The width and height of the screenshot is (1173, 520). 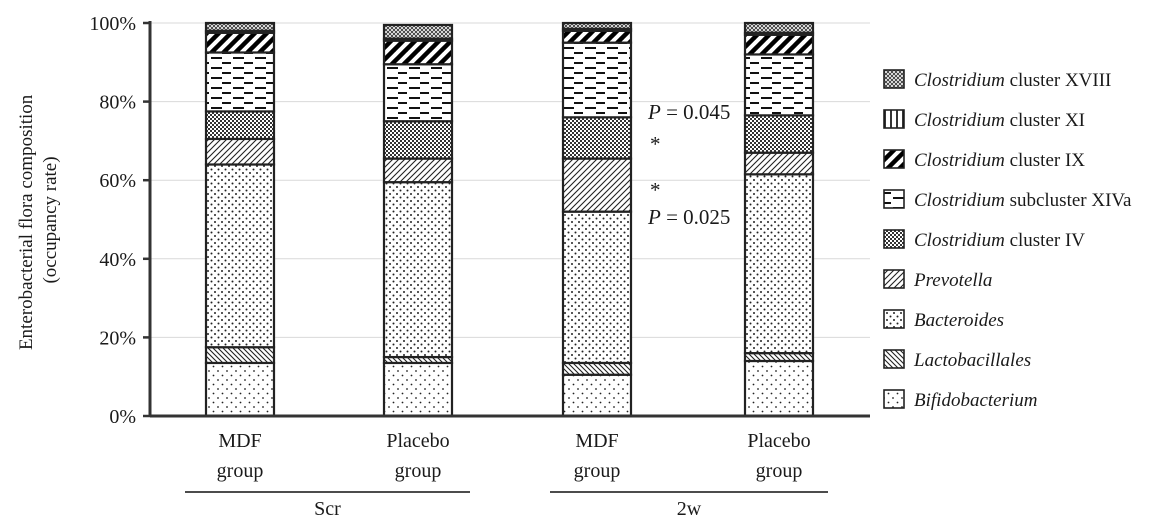 What do you see at coordinates (112, 24) in the screenshot?
I see `y-tick-label: 100%` at bounding box center [112, 24].